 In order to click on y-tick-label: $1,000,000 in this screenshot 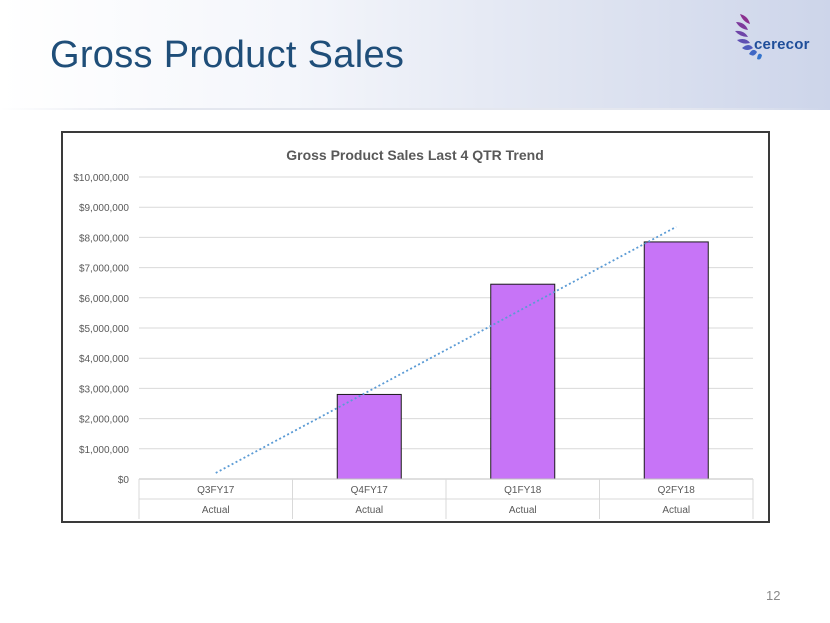, I will do `click(104, 450)`.